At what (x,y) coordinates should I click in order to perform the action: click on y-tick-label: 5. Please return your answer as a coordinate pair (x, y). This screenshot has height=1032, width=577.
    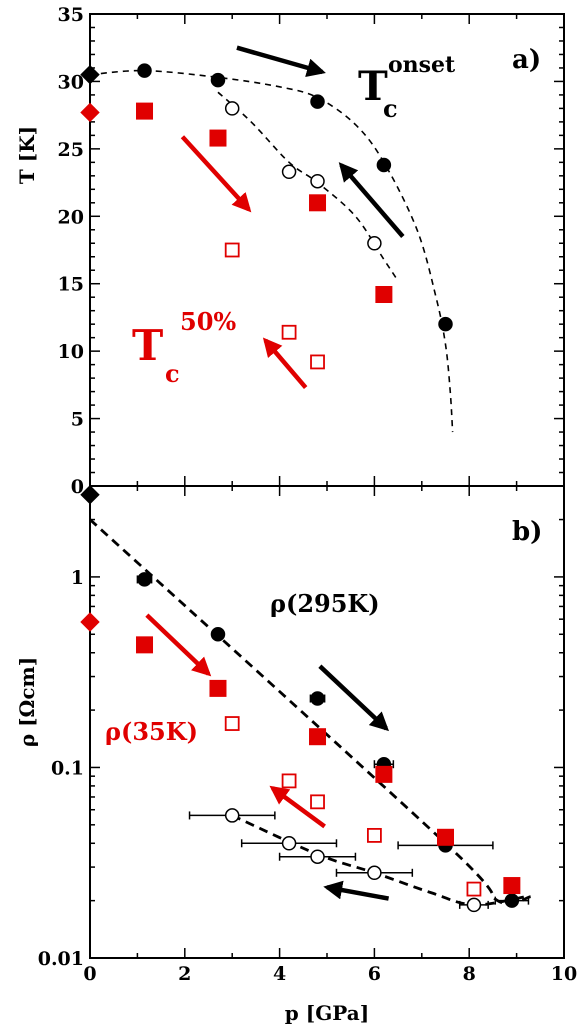
    Looking at the image, I should click on (77, 420).